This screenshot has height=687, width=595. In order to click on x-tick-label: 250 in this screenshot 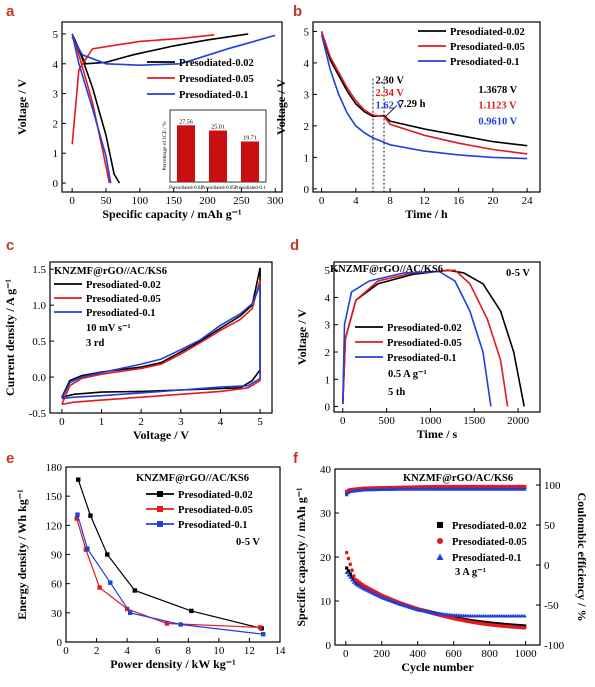, I will do `click(241, 201)`.